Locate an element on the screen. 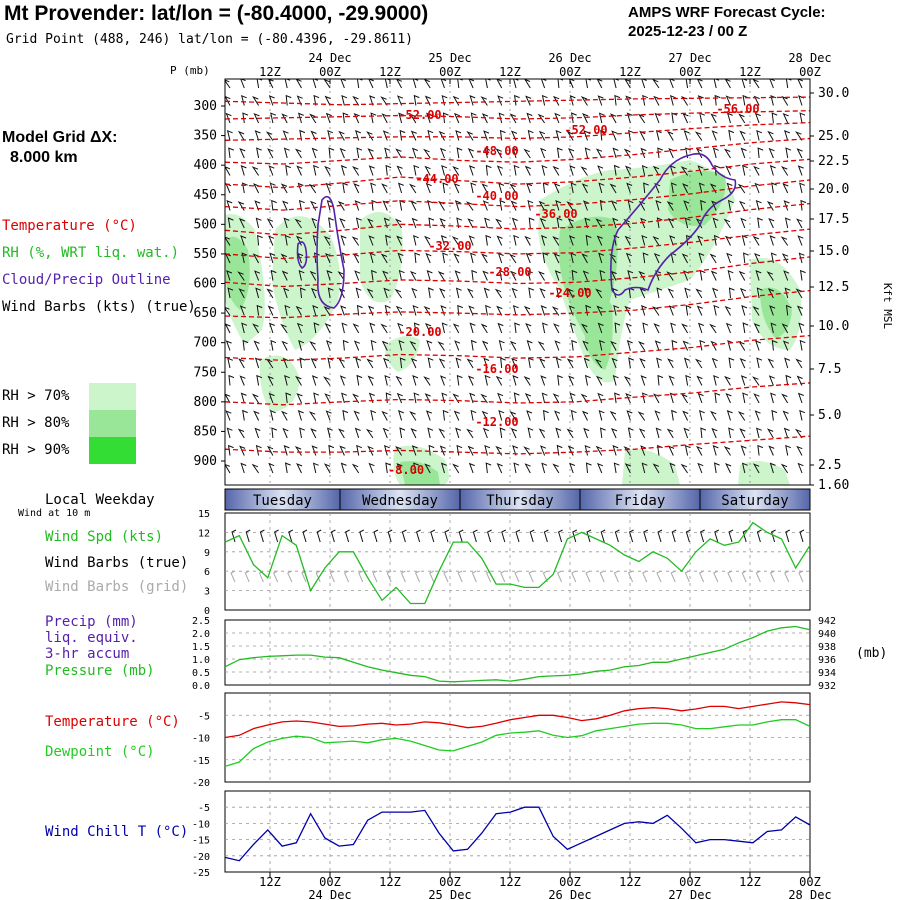 This screenshot has width=900, height=900. model-grid-dx: Model Grid ΔX: 8.000 km is located at coordinates (60, 148).